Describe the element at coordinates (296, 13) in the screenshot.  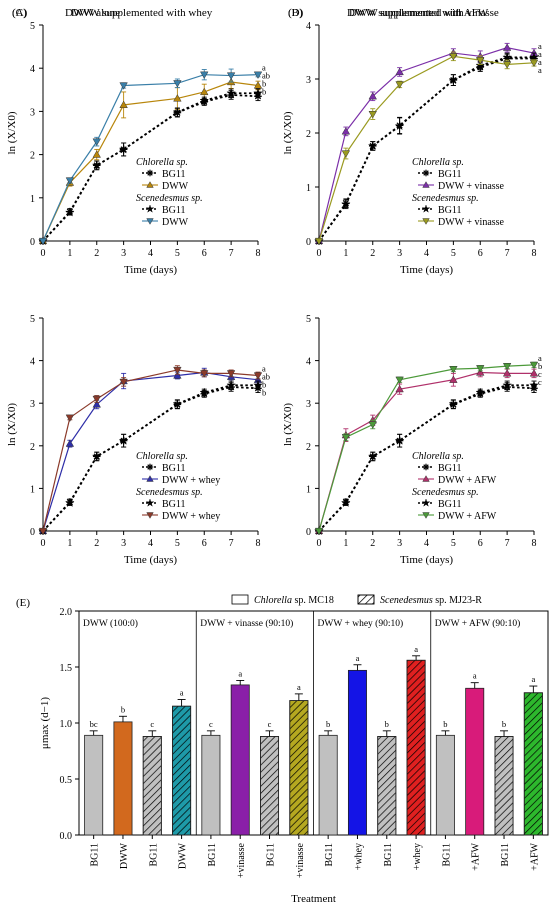
I see `panel-label: (D)` at that location.